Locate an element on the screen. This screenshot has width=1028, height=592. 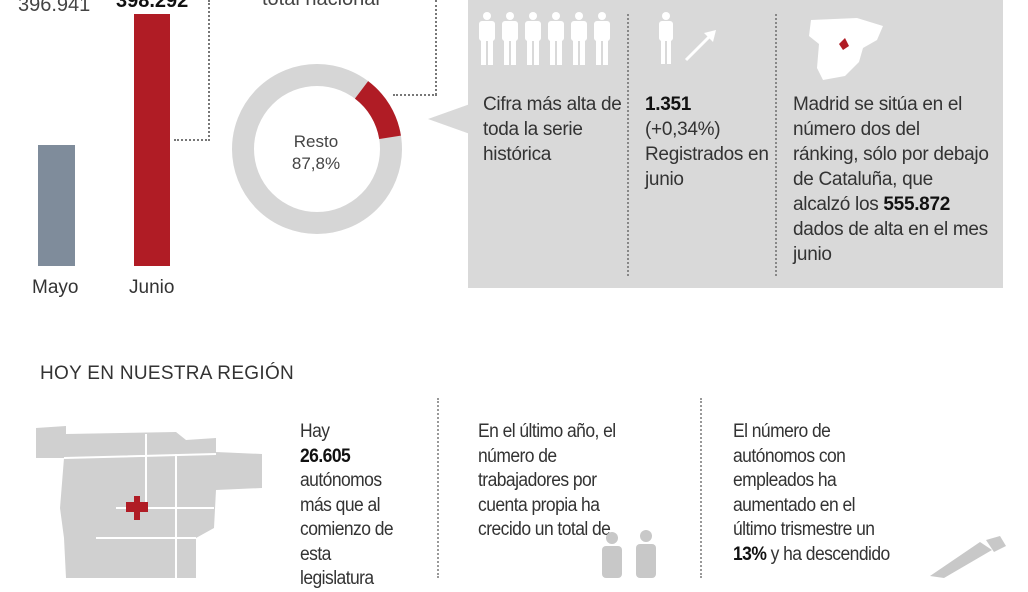
region-map-icon is located at coordinates (149, 502).